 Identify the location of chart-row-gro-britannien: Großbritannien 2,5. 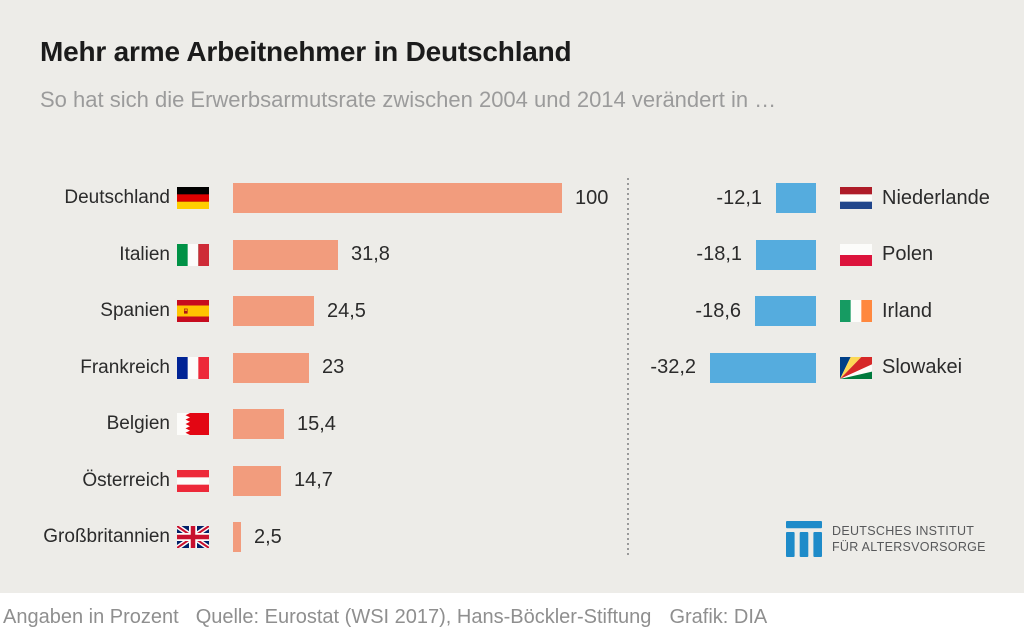
(161, 537).